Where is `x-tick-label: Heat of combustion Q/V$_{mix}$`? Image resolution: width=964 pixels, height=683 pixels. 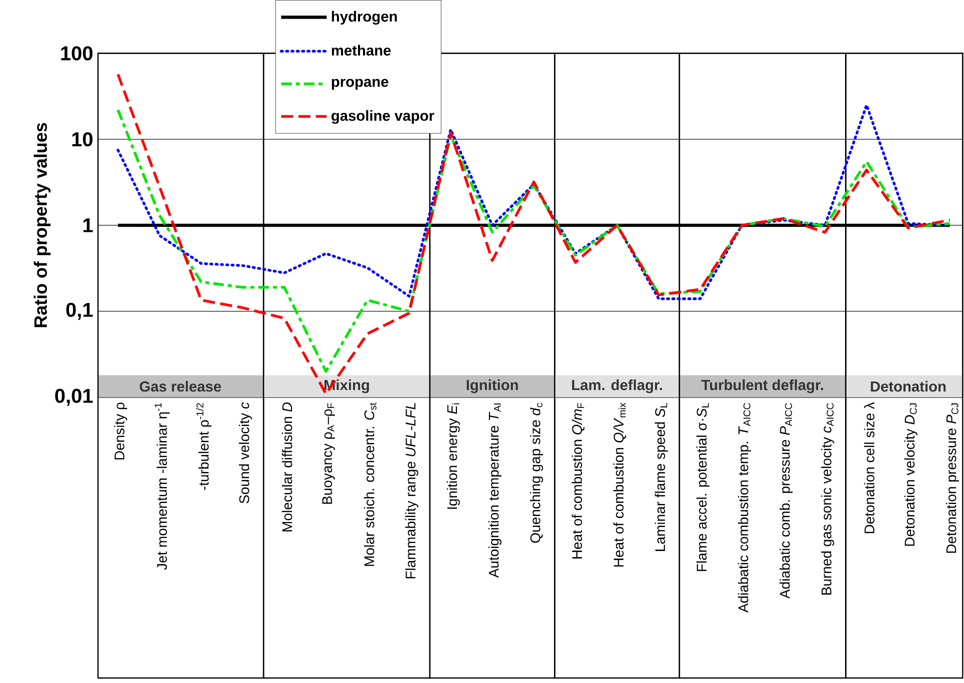 x-tick-label: Heat of combustion Q/V$_{mix}$ is located at coordinates (619, 484).